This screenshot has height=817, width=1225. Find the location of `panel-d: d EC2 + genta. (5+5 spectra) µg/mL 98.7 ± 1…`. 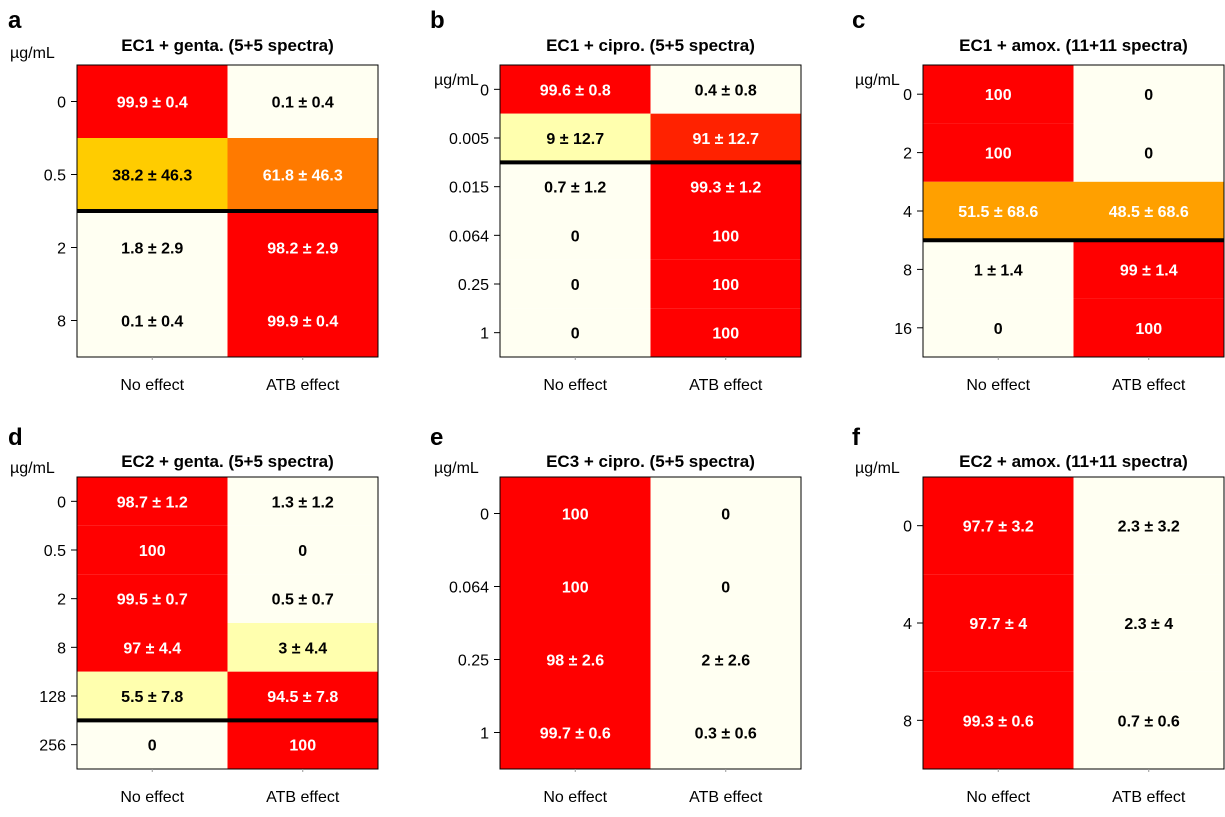

panel-d: d EC2 + genta. (5+5 spectra) µg/mL 98.7 ± 1… is located at coordinates (193, 615).